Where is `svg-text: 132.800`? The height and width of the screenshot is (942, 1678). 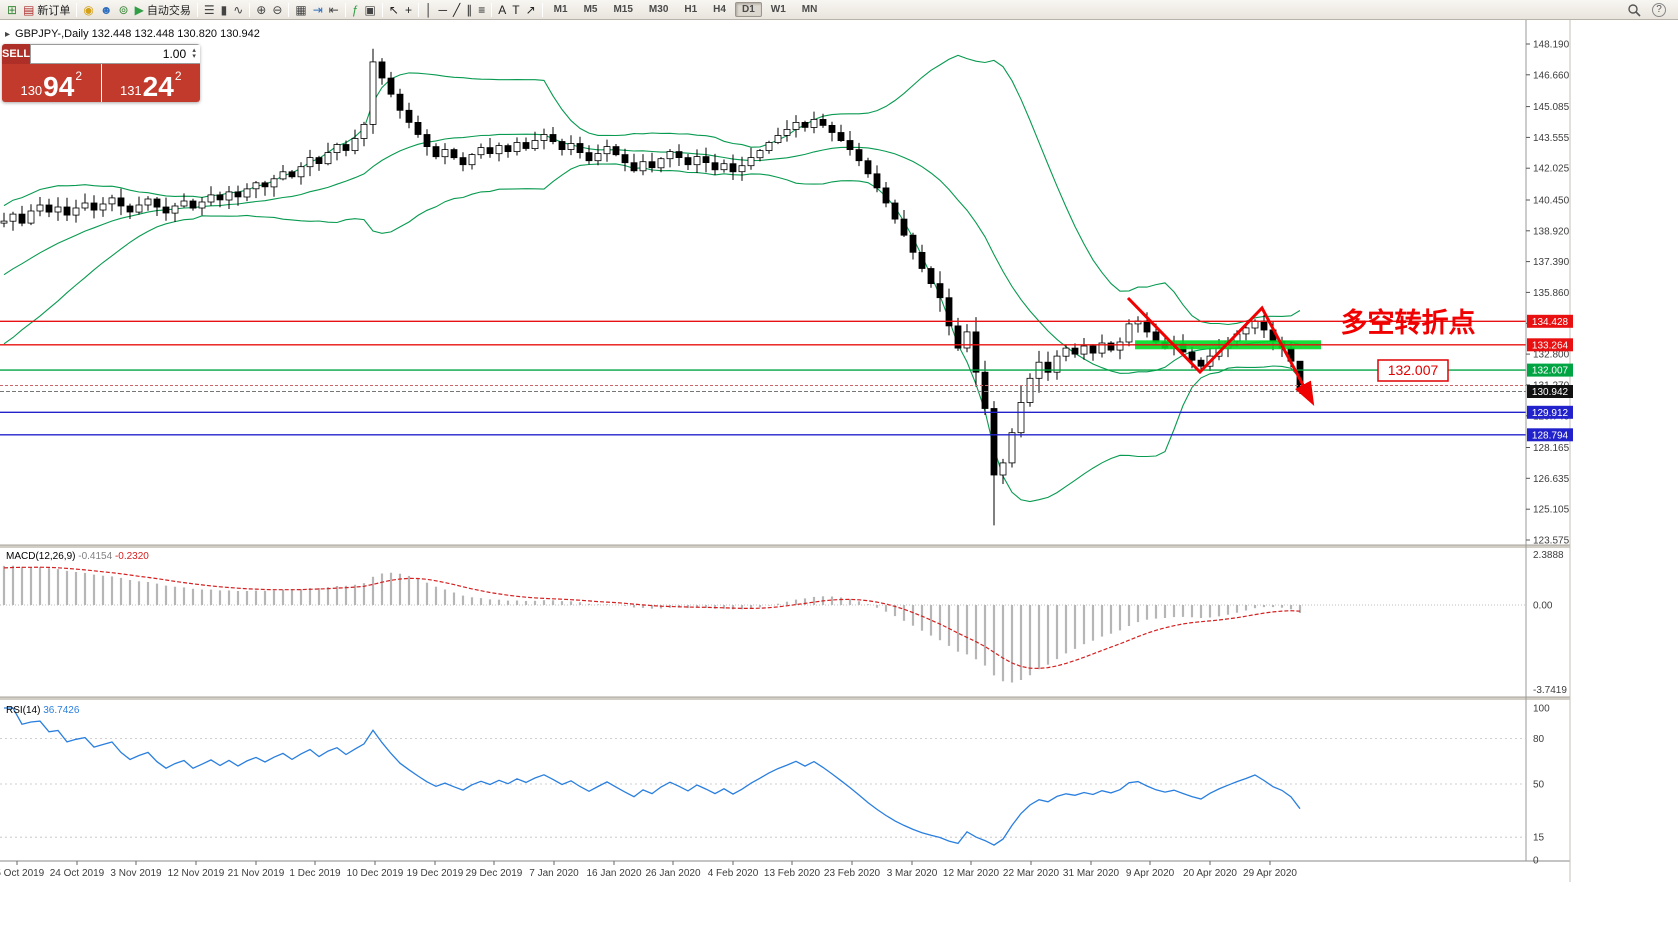 svg-text: 132.800 is located at coordinates (1551, 355).